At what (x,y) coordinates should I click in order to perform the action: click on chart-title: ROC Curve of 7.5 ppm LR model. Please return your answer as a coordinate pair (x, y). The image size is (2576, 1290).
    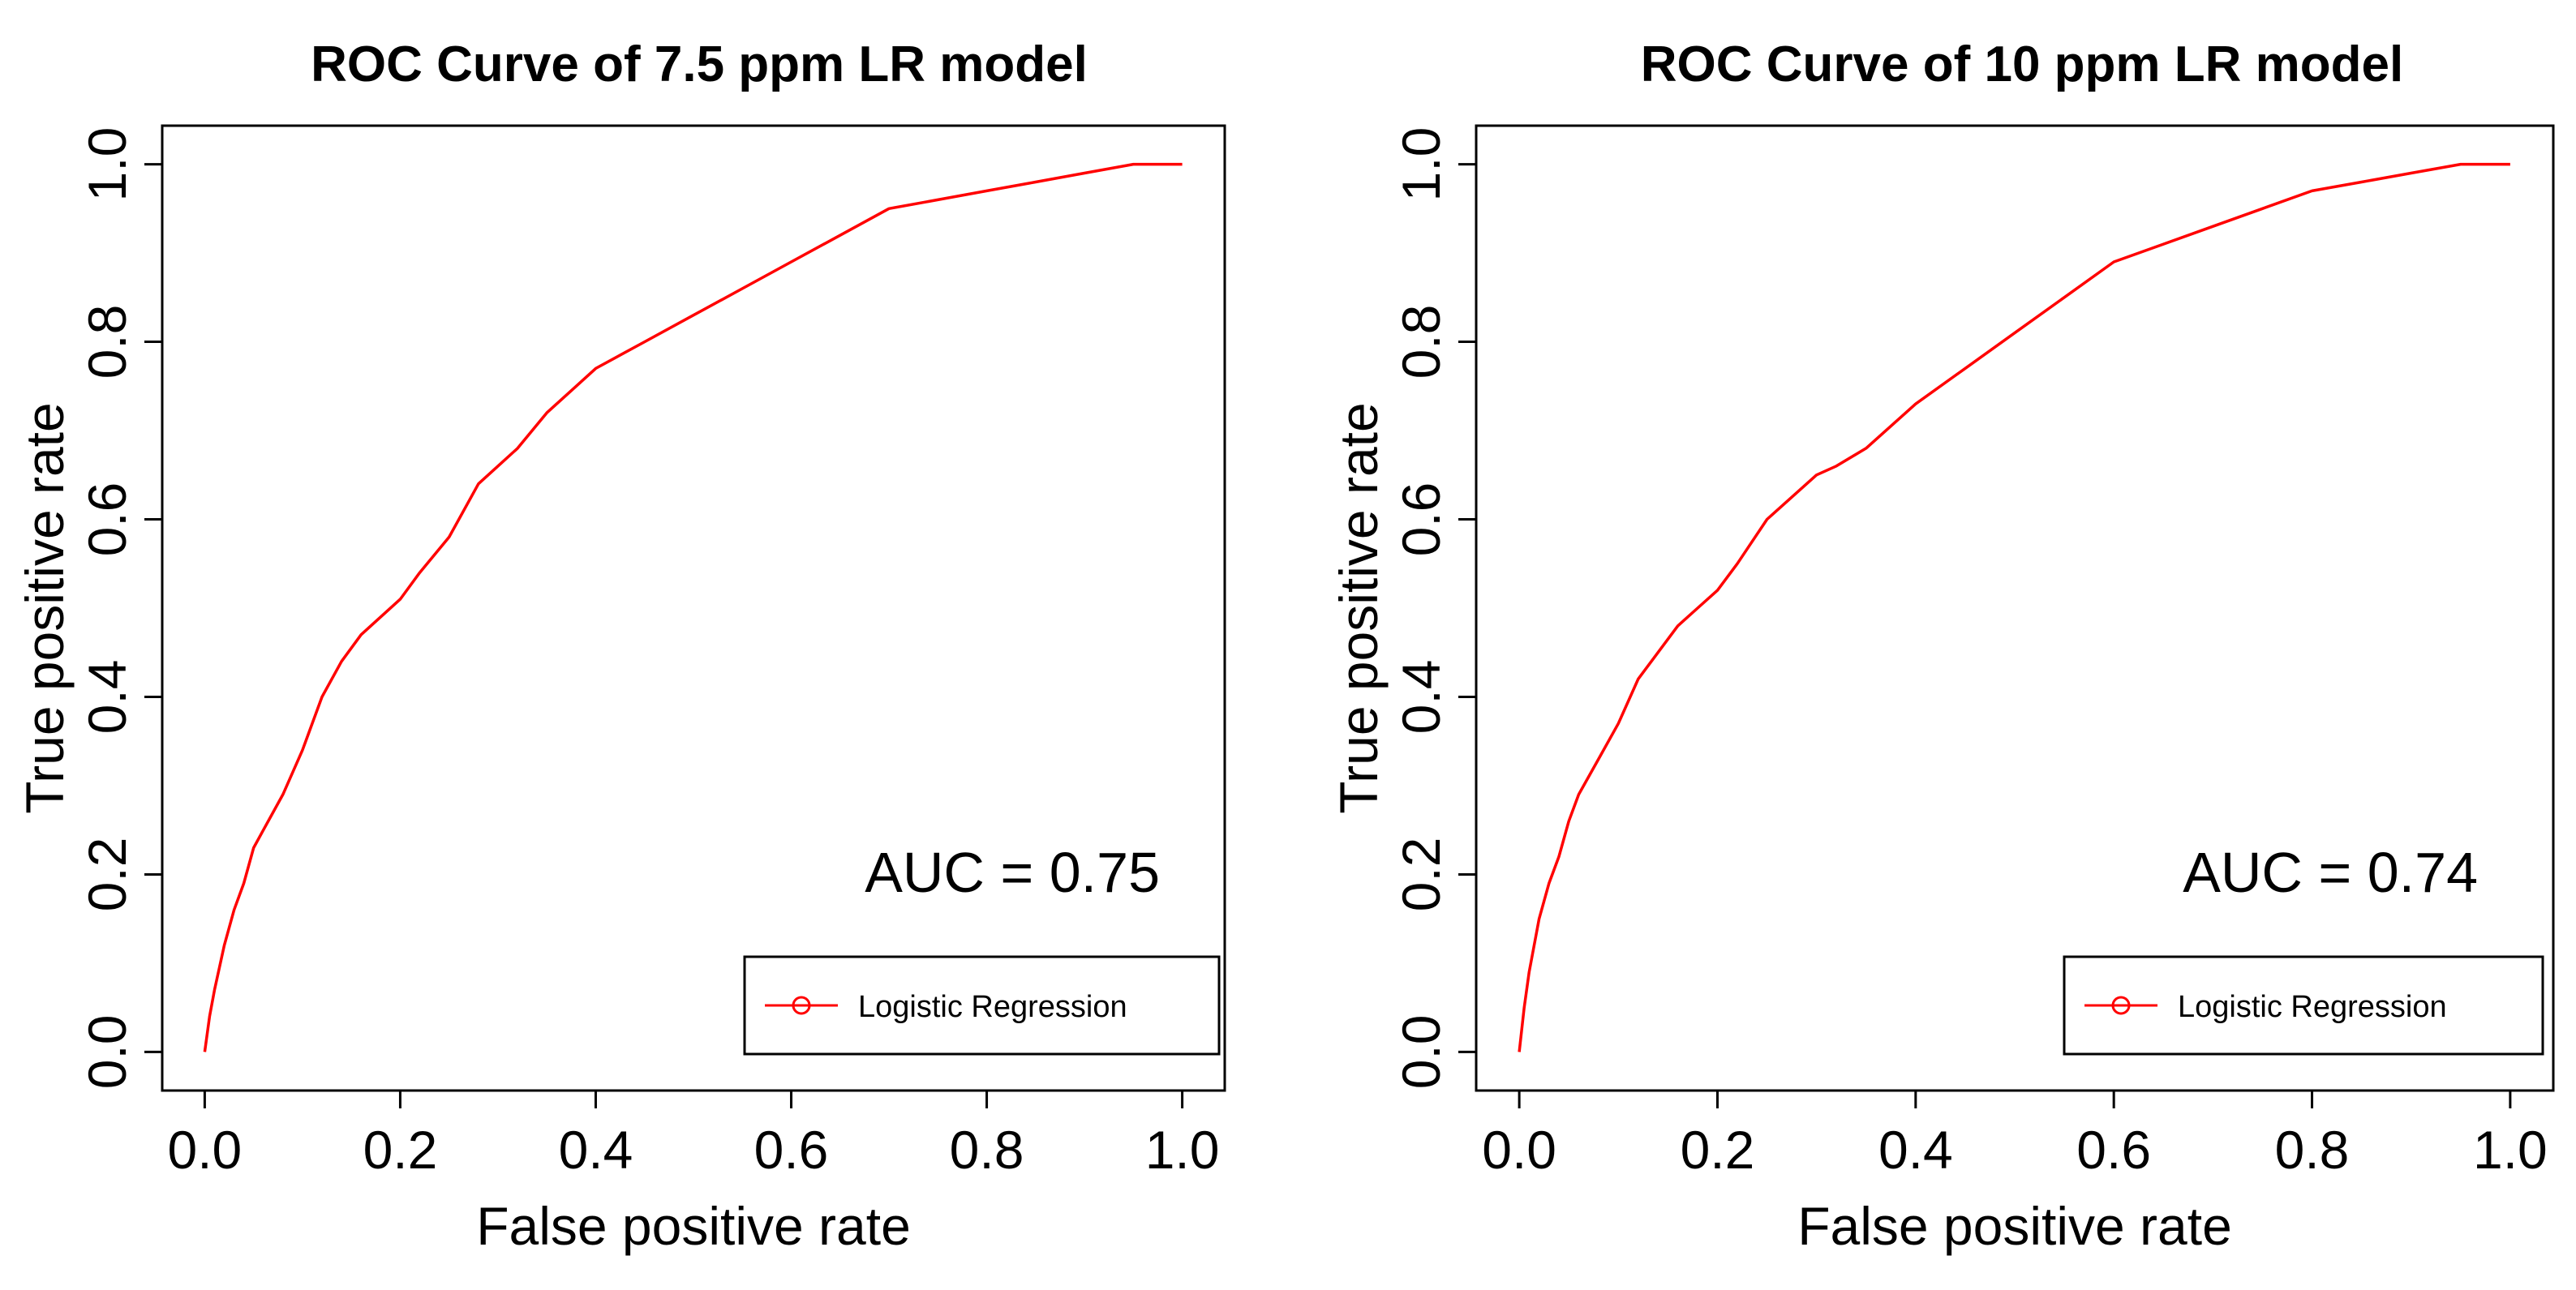
    Looking at the image, I should click on (699, 64).